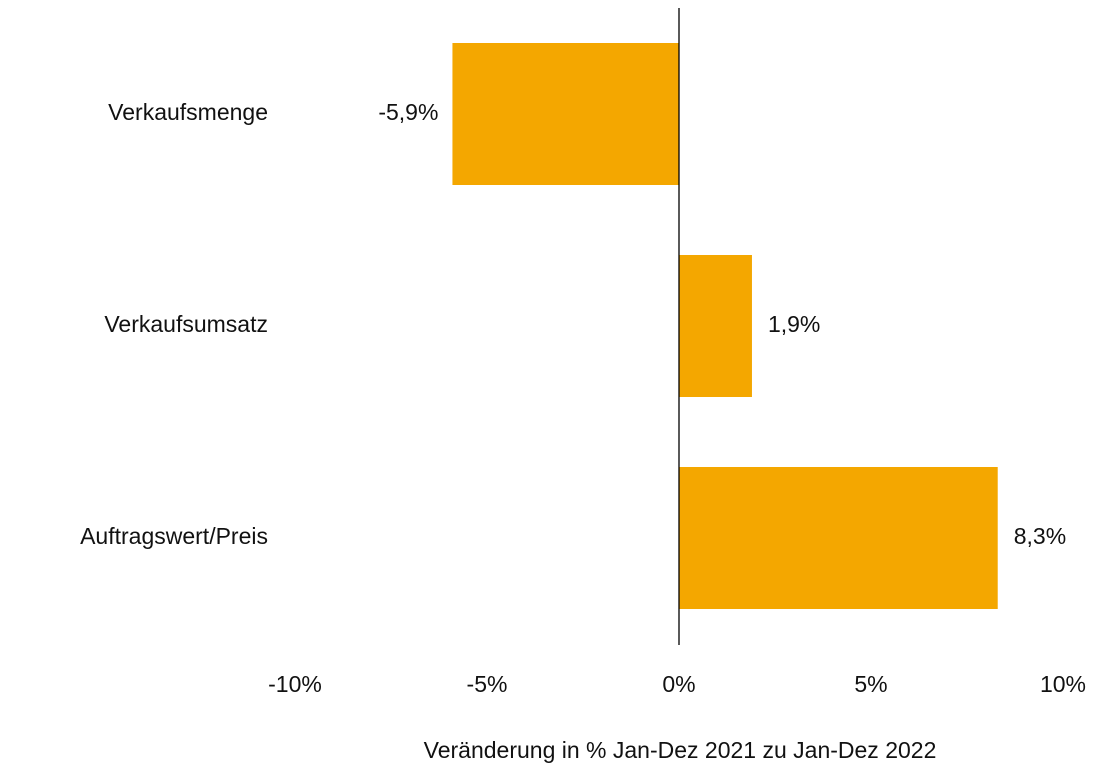 The height and width of the screenshot is (771, 1102). What do you see at coordinates (1063, 684) in the screenshot?
I see `x-tick-label: 10%` at bounding box center [1063, 684].